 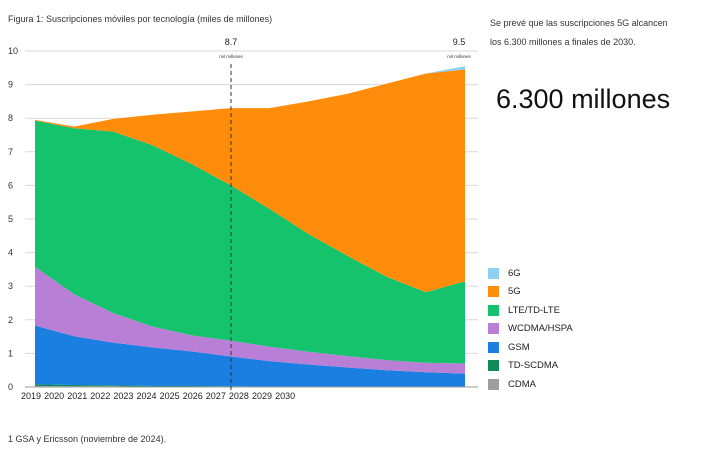 What do you see at coordinates (123, 396) in the screenshot?
I see `x-tick-label: 2023` at bounding box center [123, 396].